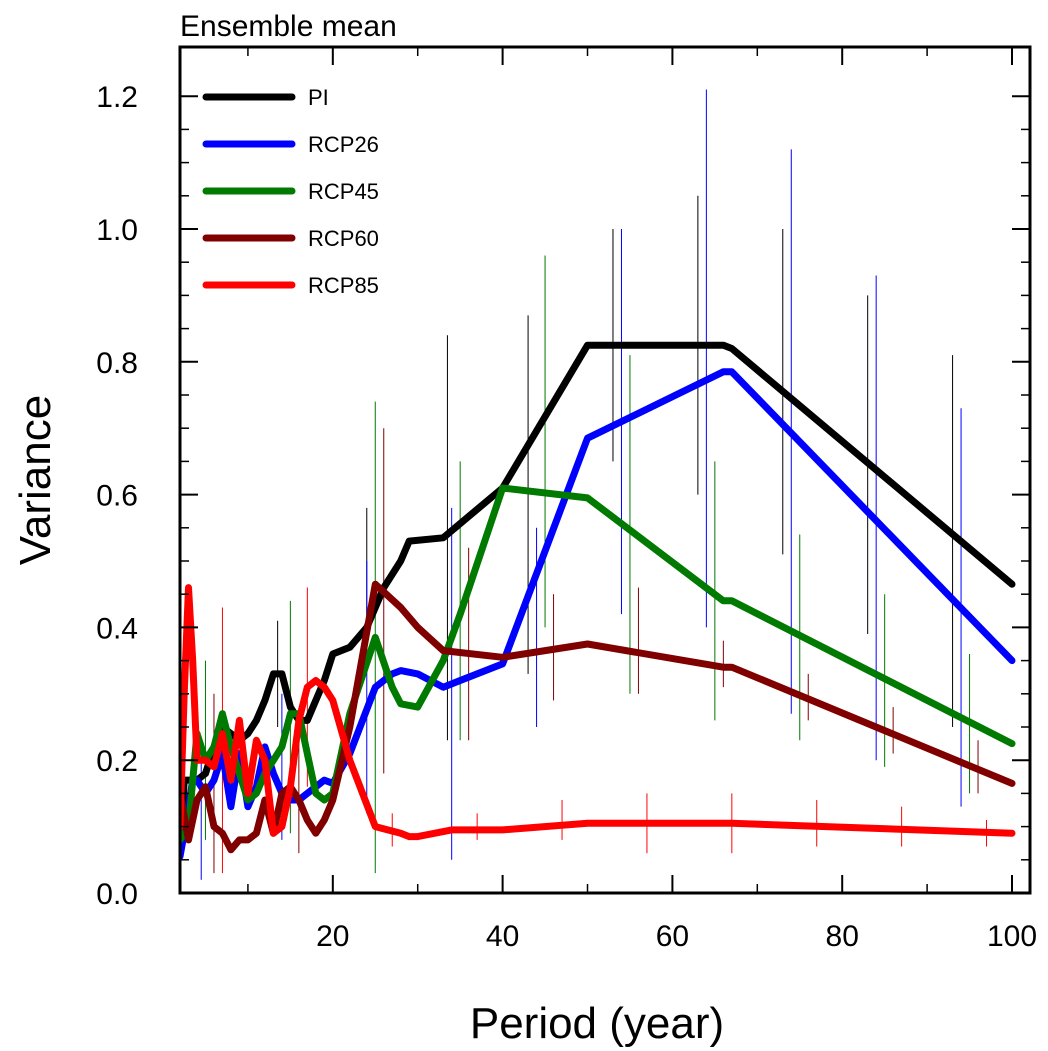 The width and height of the screenshot is (1048, 1051). I want to click on x-axis-label: Period (year), so click(597, 1023).